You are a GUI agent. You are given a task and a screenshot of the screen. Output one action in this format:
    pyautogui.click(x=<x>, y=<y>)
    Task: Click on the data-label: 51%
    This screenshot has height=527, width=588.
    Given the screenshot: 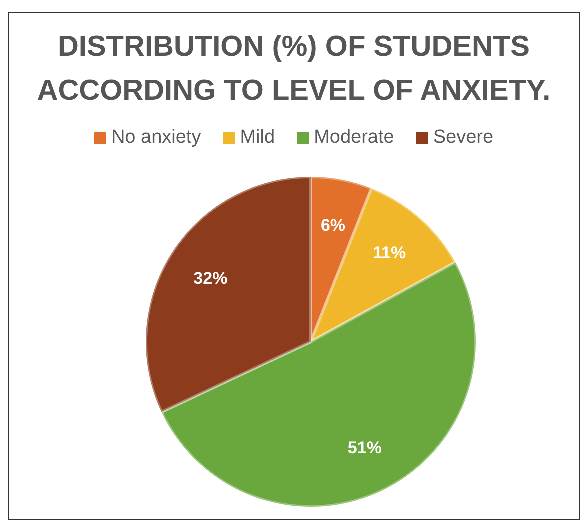 What is the action you would take?
    pyautogui.click(x=365, y=448)
    